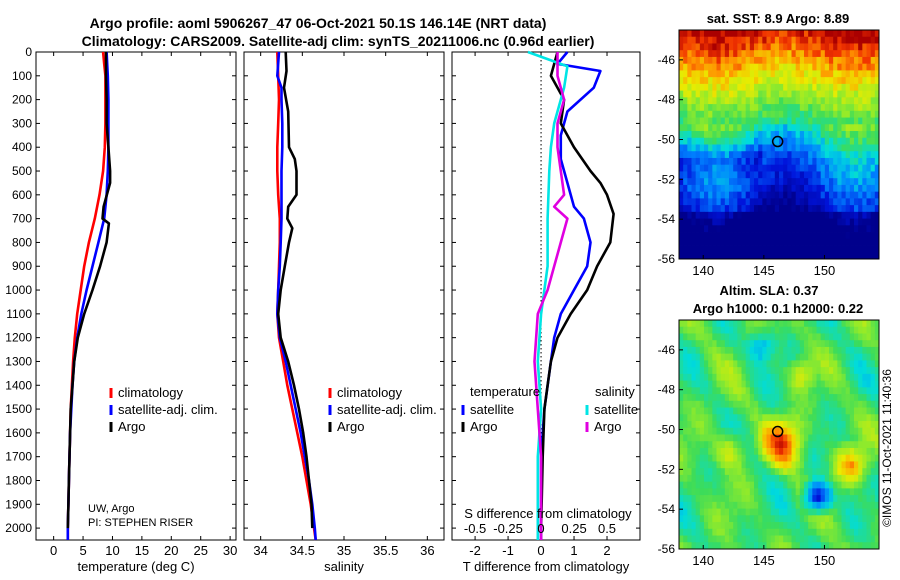  What do you see at coordinates (667, 179) in the screenshot?
I see `map-y-tick-label: -52` at bounding box center [667, 179].